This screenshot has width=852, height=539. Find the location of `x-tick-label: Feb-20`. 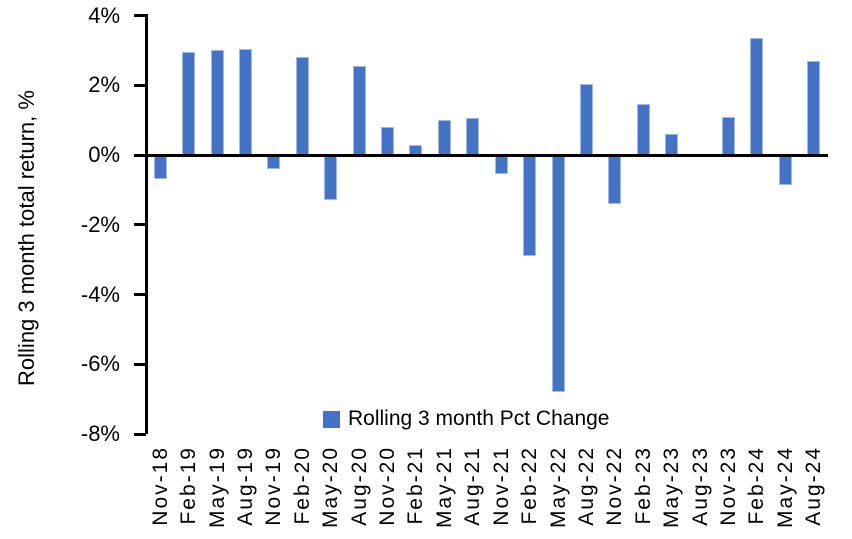

x-tick-label: Feb-20 is located at coordinates (302, 485).